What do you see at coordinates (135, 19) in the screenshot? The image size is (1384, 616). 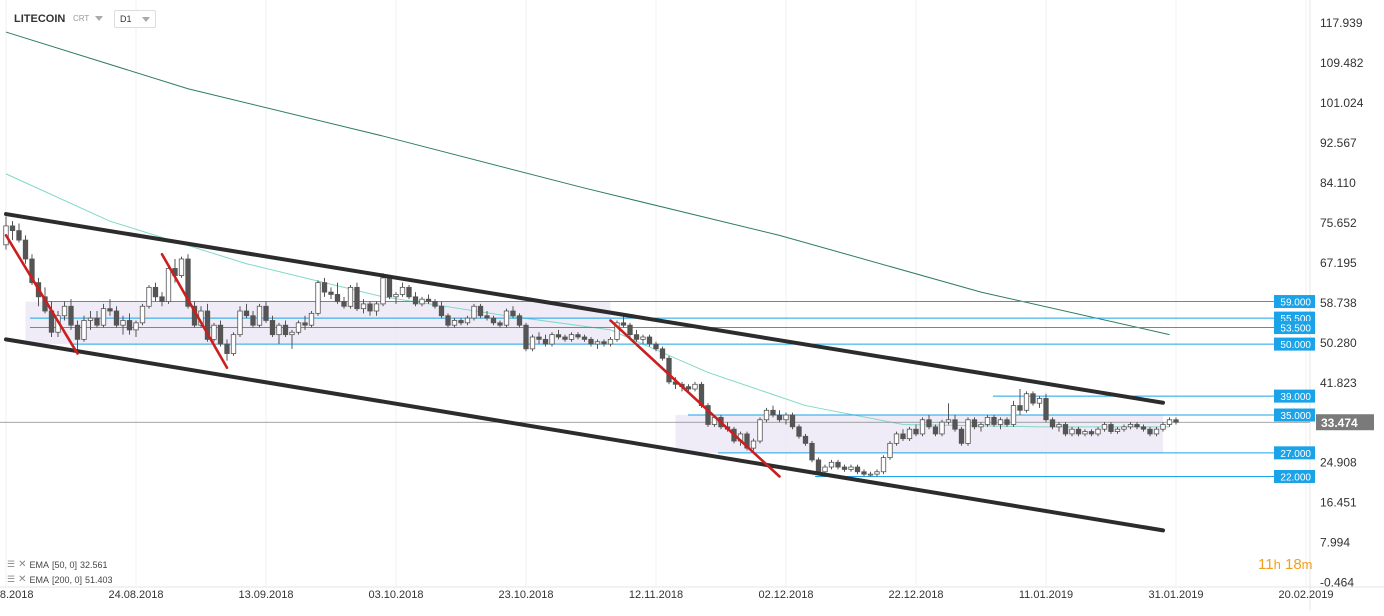 I see `timeframe-dropdown: D1` at bounding box center [135, 19].